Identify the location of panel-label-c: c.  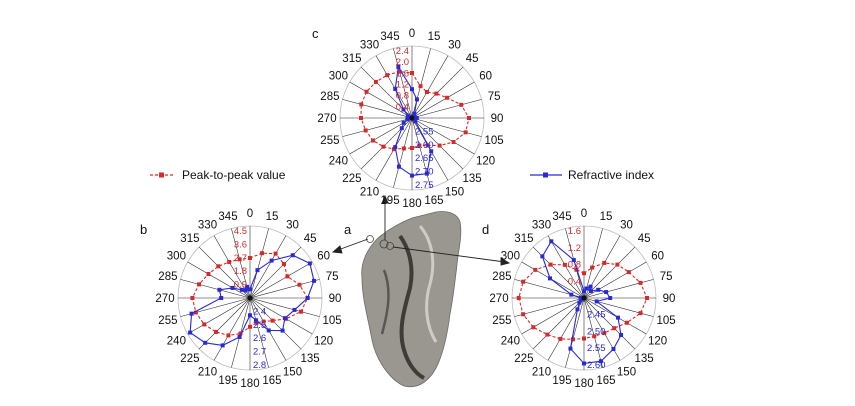
(315, 33).